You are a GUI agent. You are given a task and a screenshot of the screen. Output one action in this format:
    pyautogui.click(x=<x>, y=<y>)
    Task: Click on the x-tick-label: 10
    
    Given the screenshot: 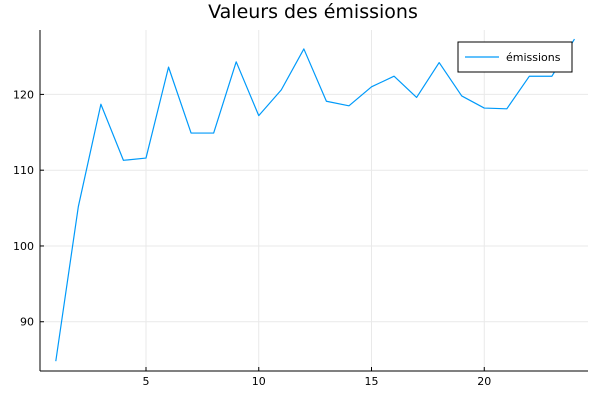 What is the action you would take?
    pyautogui.click(x=259, y=381)
    